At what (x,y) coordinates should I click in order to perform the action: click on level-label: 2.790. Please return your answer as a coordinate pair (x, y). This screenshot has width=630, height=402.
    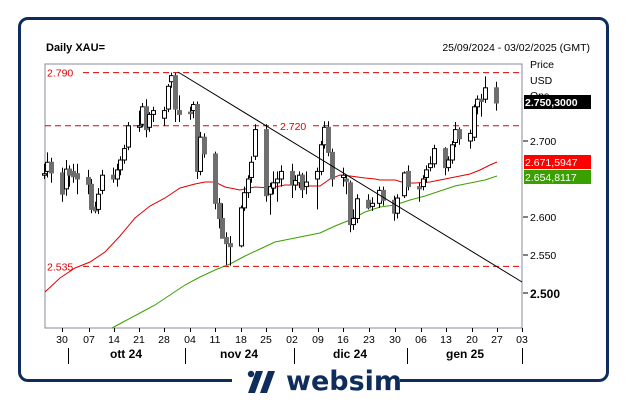
    Looking at the image, I should click on (60, 74).